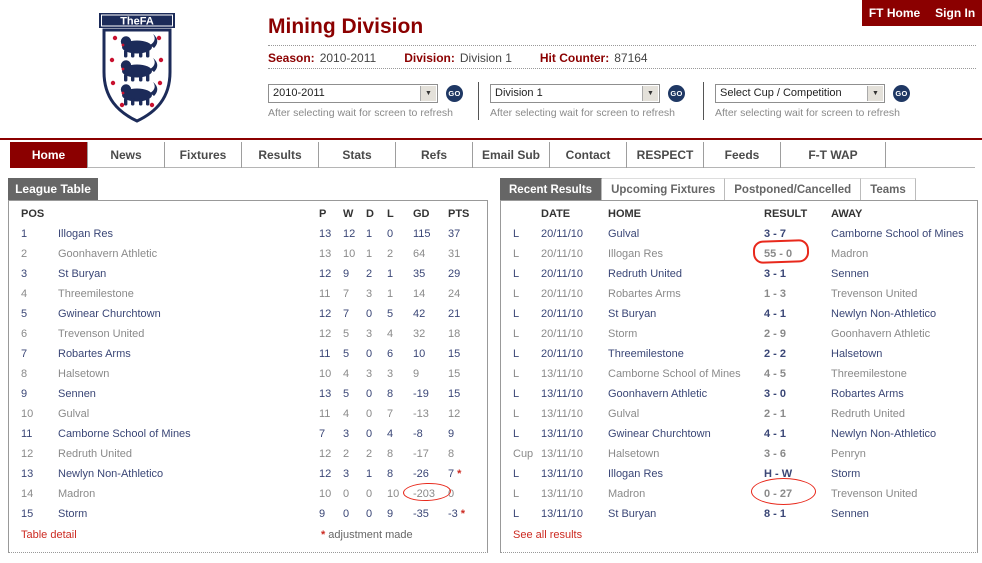  I want to click on result-link: 2 - 2, so click(775, 354).